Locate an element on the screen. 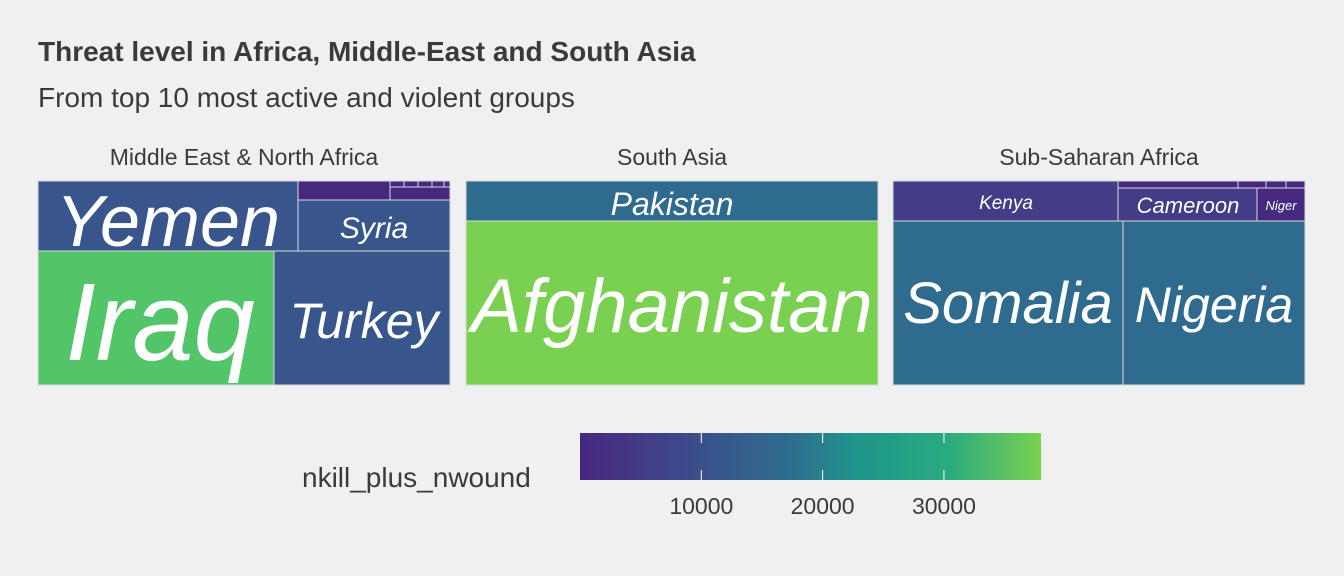  tile-kenya is located at coordinates (1005, 201).